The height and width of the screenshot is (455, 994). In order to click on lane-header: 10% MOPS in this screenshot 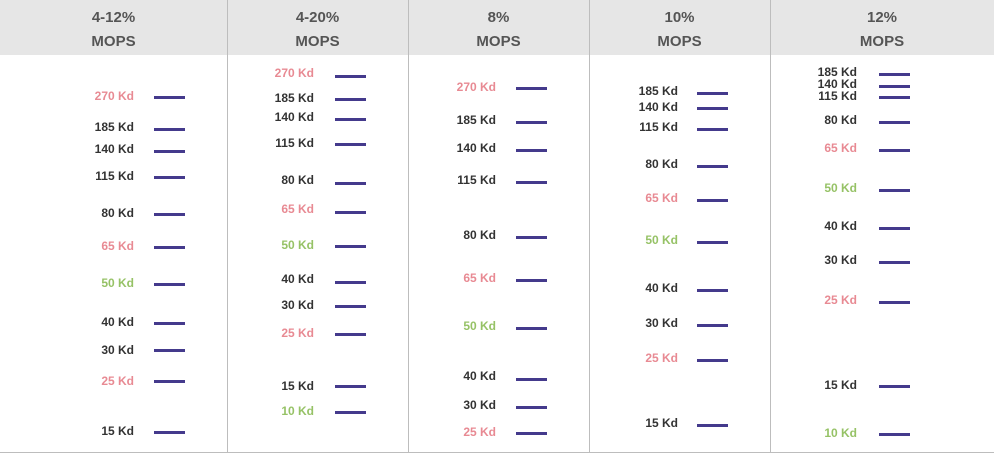, I will do `click(679, 27)`.